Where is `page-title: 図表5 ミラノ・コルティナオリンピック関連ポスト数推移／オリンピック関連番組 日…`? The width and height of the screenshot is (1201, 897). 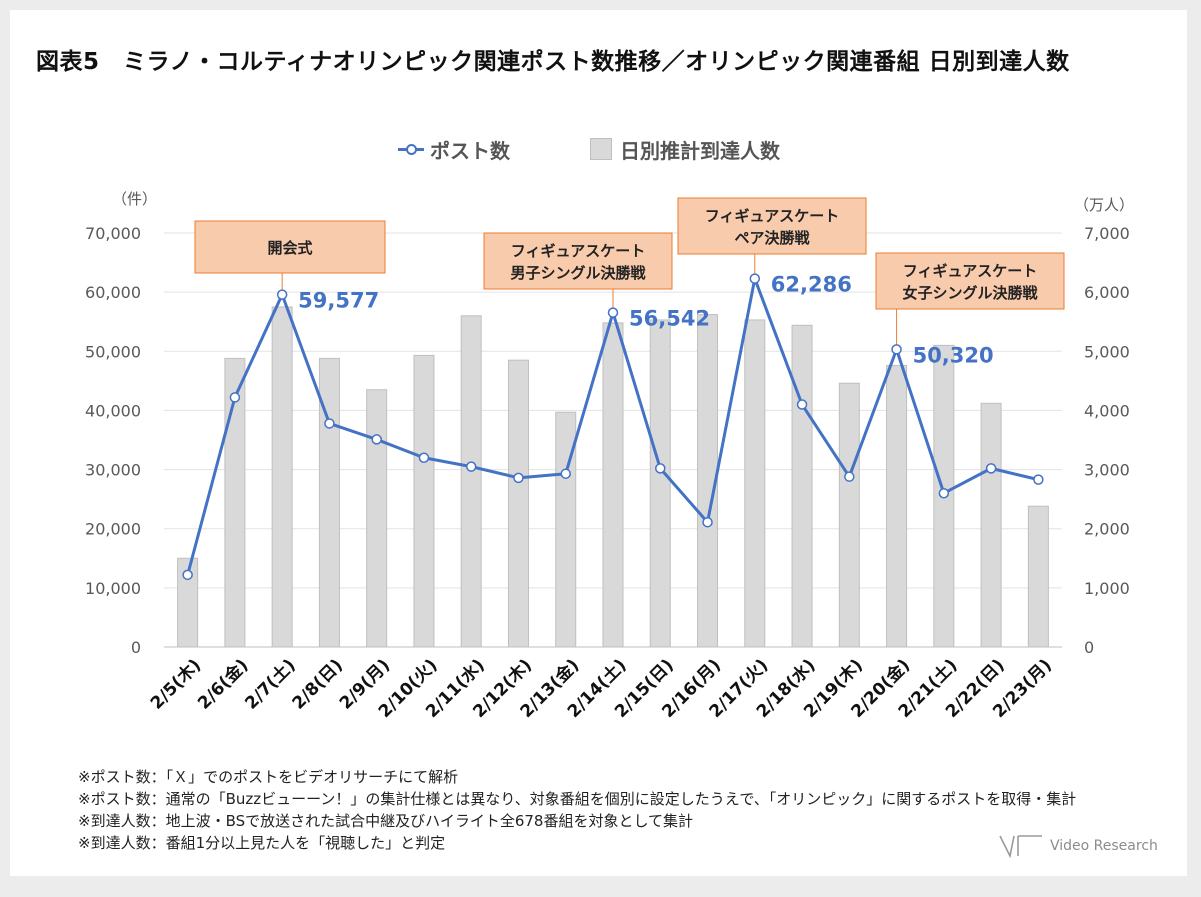 page-title: 図表5 ミラノ・コルティナオリンピック関連ポスト数推移／オリンピック関連番組 日… is located at coordinates (553, 62).